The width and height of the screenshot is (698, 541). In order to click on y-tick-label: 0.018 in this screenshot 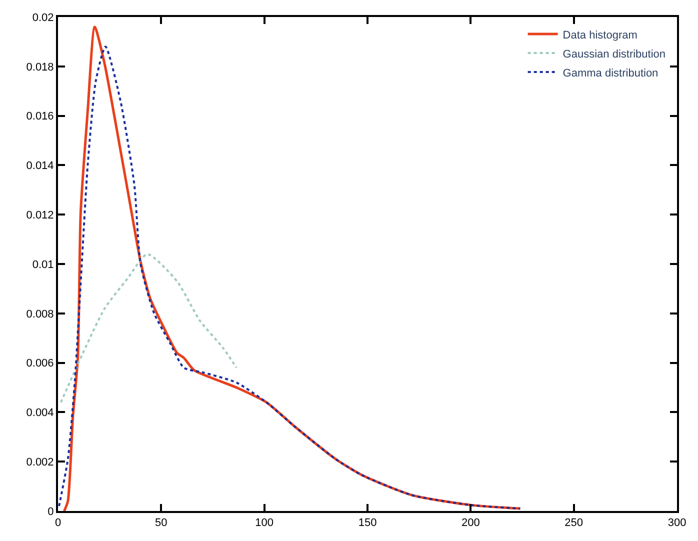, I will do `click(40, 67)`.